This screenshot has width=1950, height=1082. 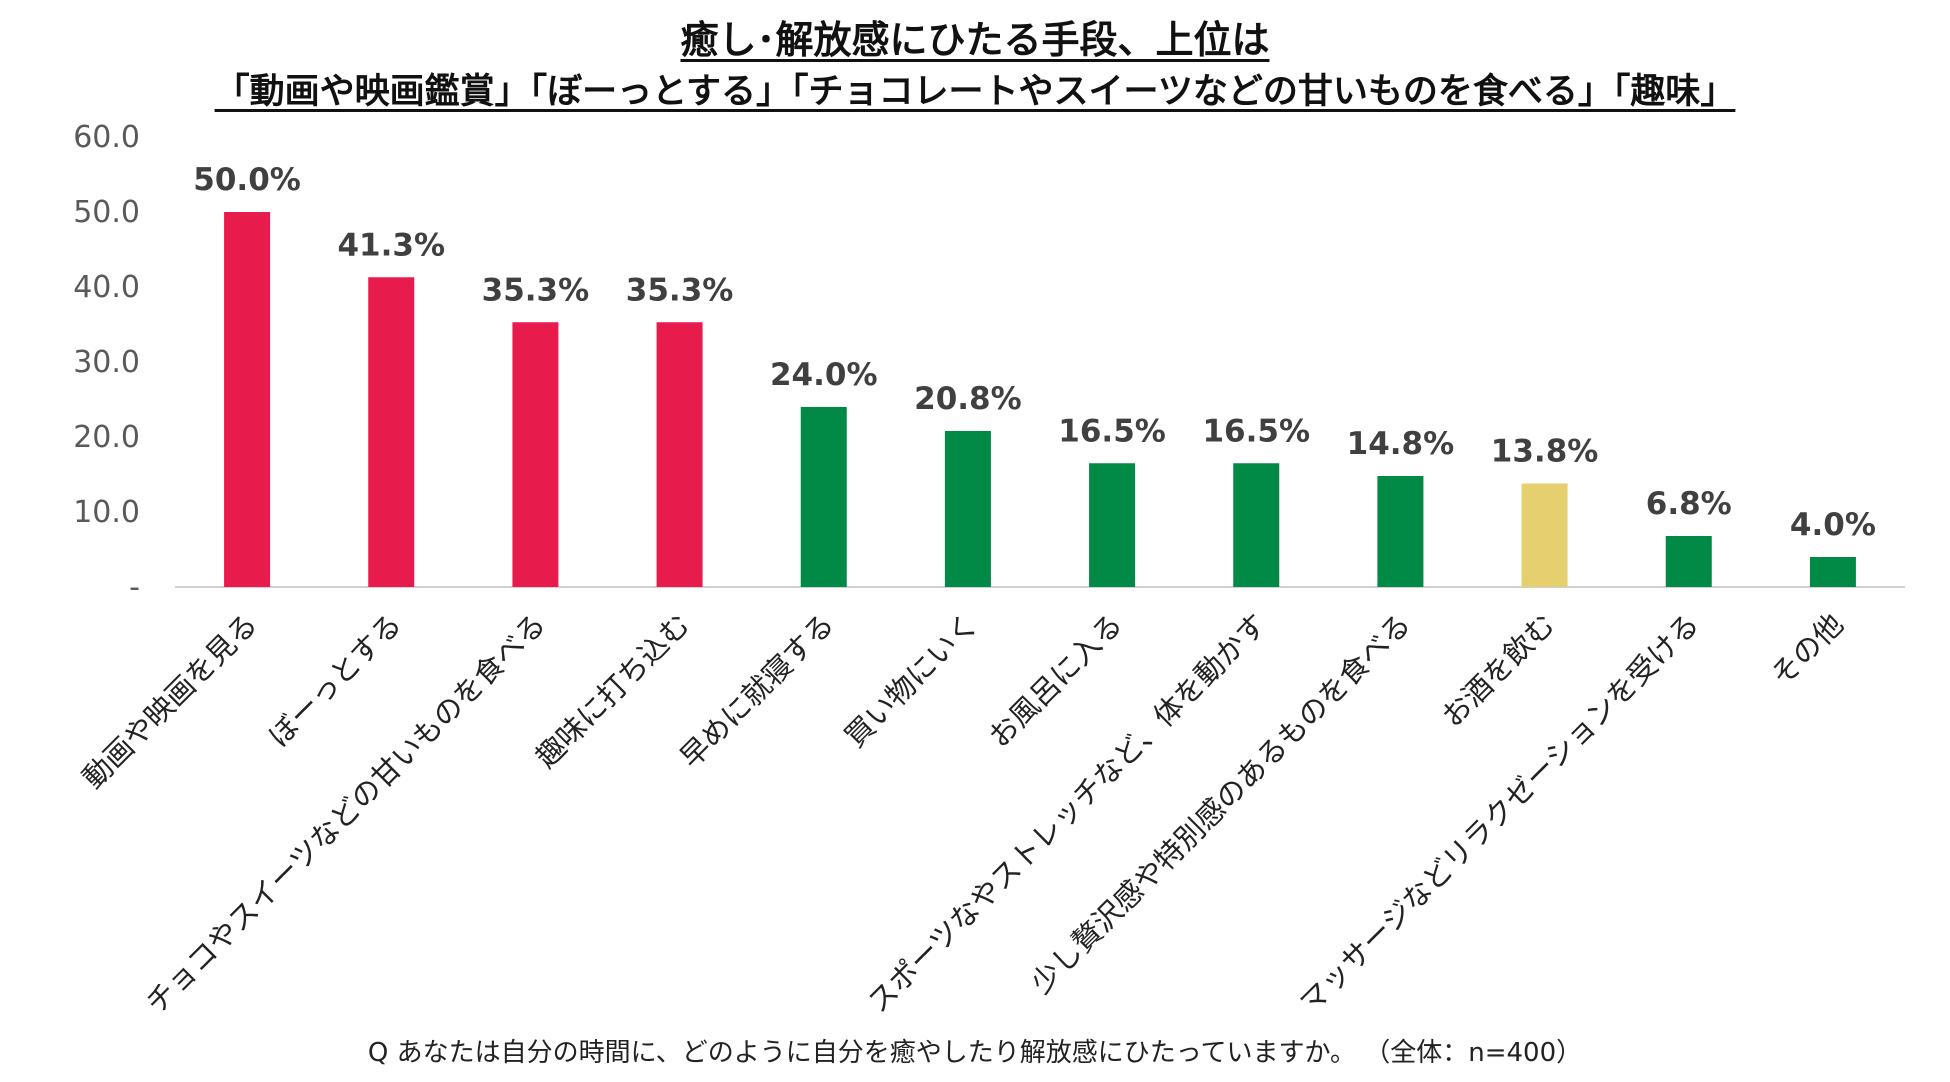 I want to click on data-label: 4.0%, so click(x=1833, y=525).